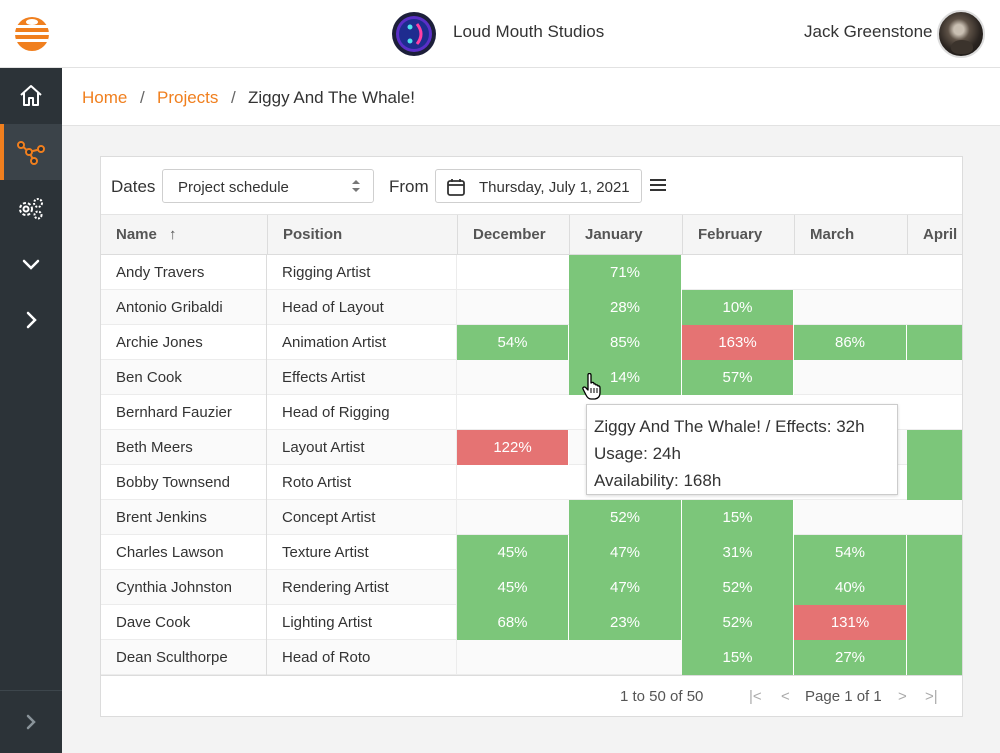 The height and width of the screenshot is (753, 1000). What do you see at coordinates (184, 377) in the screenshot?
I see `cell-name: Ben Cook` at bounding box center [184, 377].